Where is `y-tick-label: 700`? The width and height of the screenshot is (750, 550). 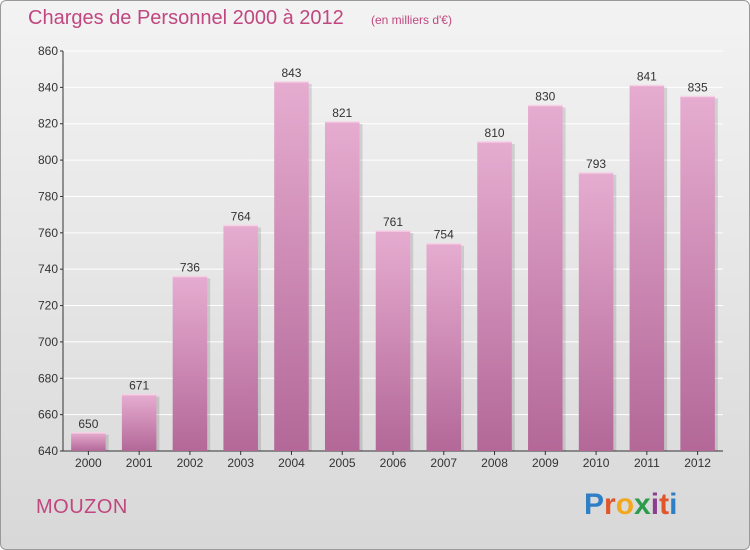
y-tick-label: 700 is located at coordinates (48, 342).